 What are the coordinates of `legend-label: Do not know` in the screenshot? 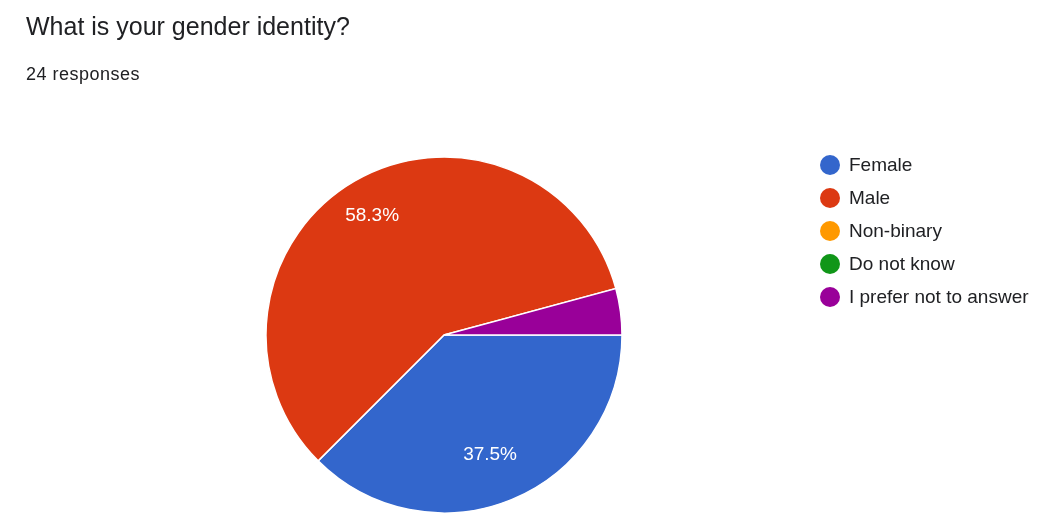 It's located at (902, 263).